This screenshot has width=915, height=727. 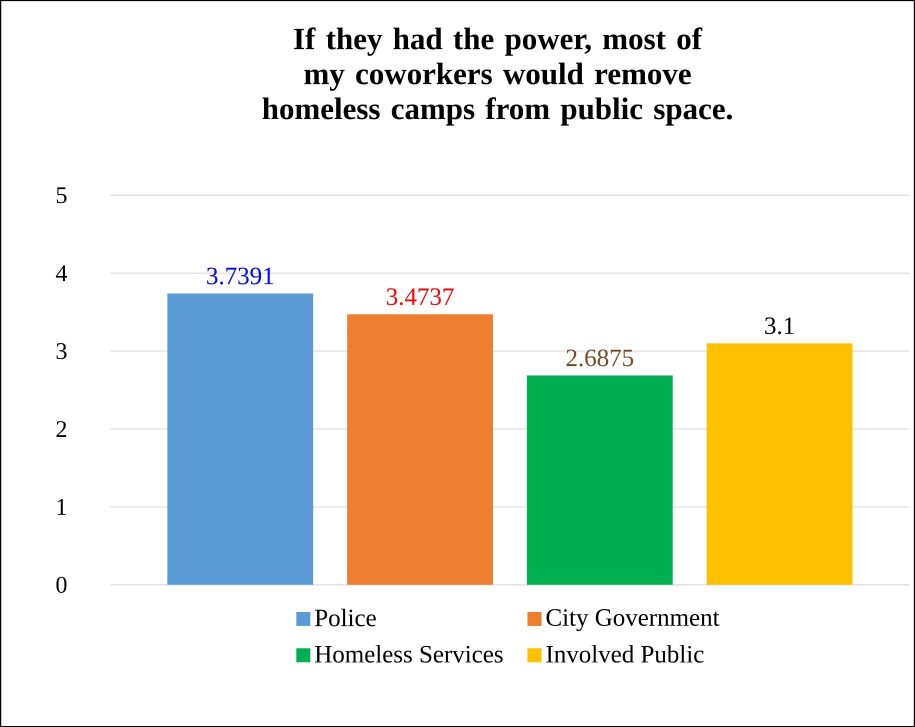 What do you see at coordinates (345, 617) in the screenshot?
I see `legend-label: Police` at bounding box center [345, 617].